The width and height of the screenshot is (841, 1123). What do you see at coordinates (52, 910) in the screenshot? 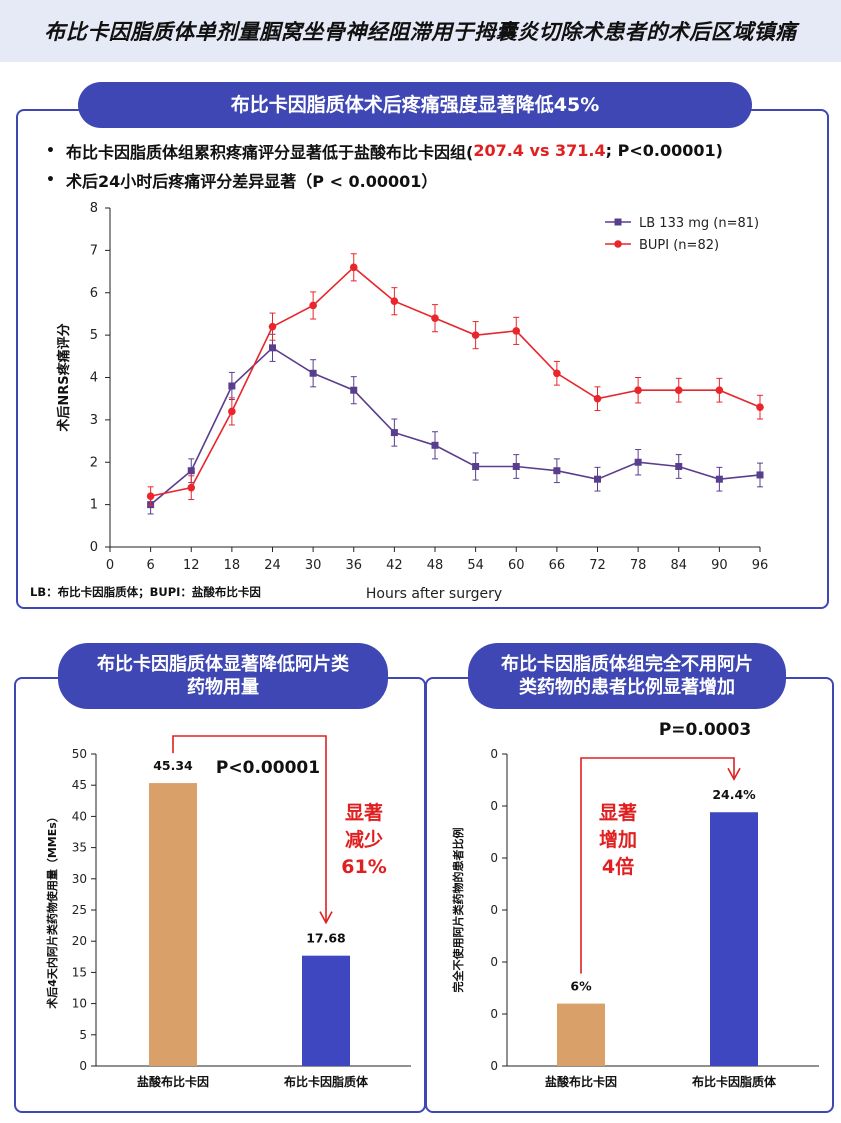
I see `y-axis-title: 术后4天内阿片类药物使用量（MMEs）` at bounding box center [52, 910].